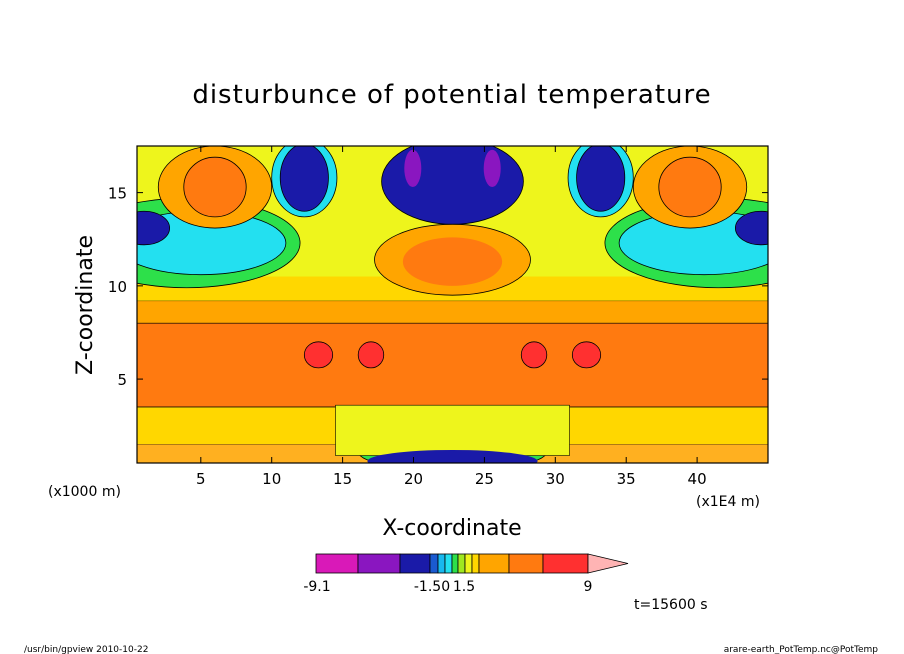  What do you see at coordinates (371, 355) in the screenshot?
I see `field-red-blob-inner-left` at bounding box center [371, 355].